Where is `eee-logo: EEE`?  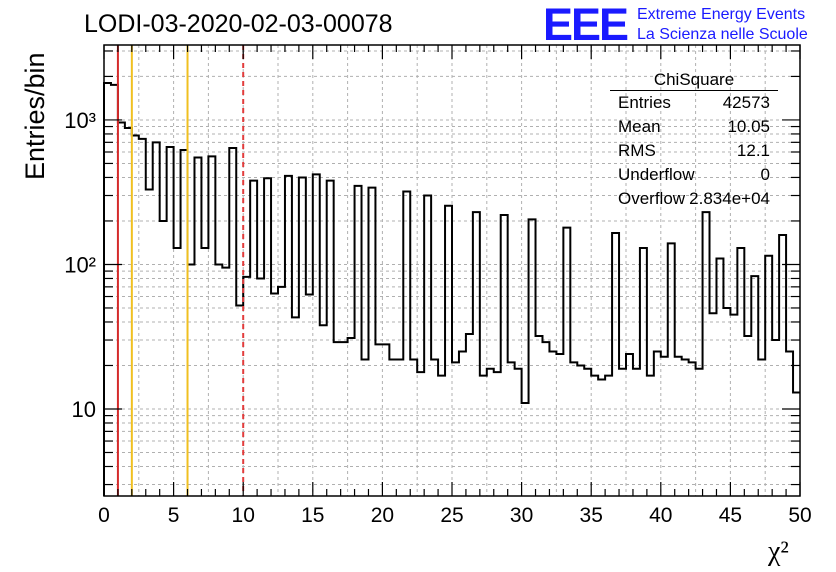
eee-logo: EEE is located at coordinates (586, 25).